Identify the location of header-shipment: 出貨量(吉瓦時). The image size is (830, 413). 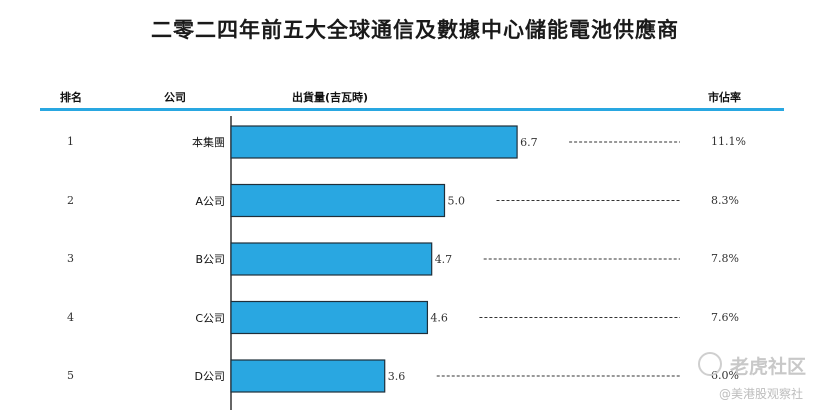
(330, 97).